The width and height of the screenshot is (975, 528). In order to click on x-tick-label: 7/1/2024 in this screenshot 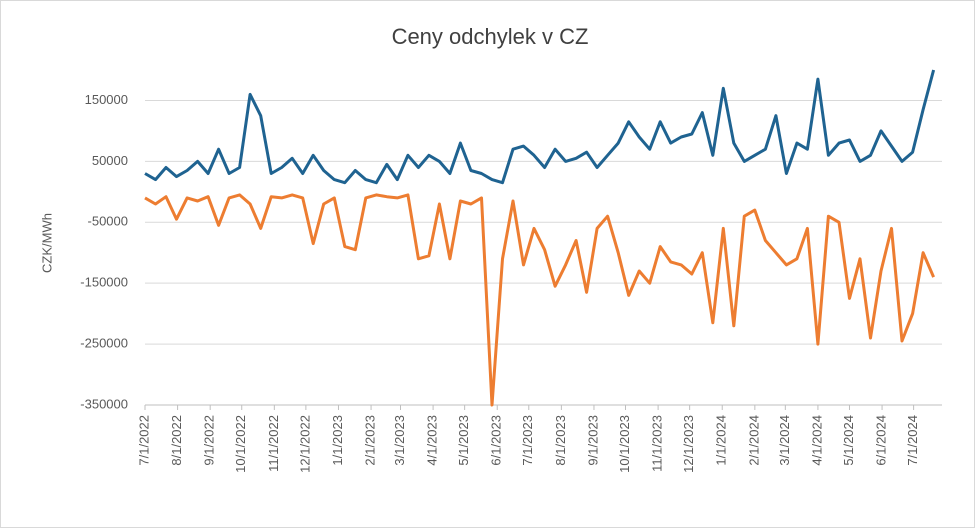, I will do `click(912, 440)`.